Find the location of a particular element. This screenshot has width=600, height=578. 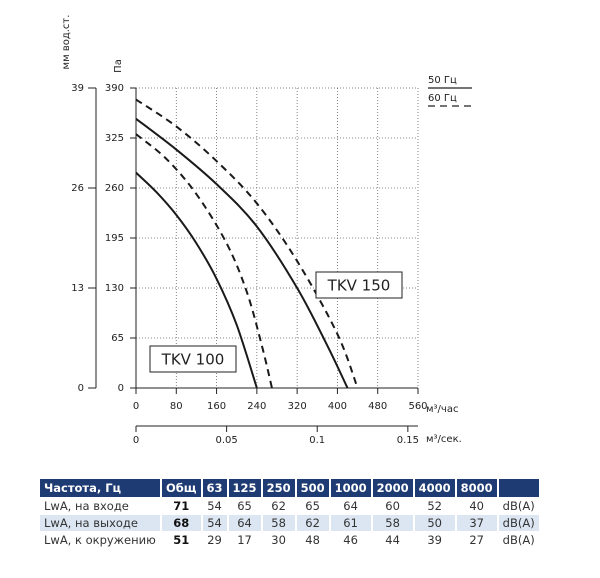

table-cell: 60 is located at coordinates (392, 506).